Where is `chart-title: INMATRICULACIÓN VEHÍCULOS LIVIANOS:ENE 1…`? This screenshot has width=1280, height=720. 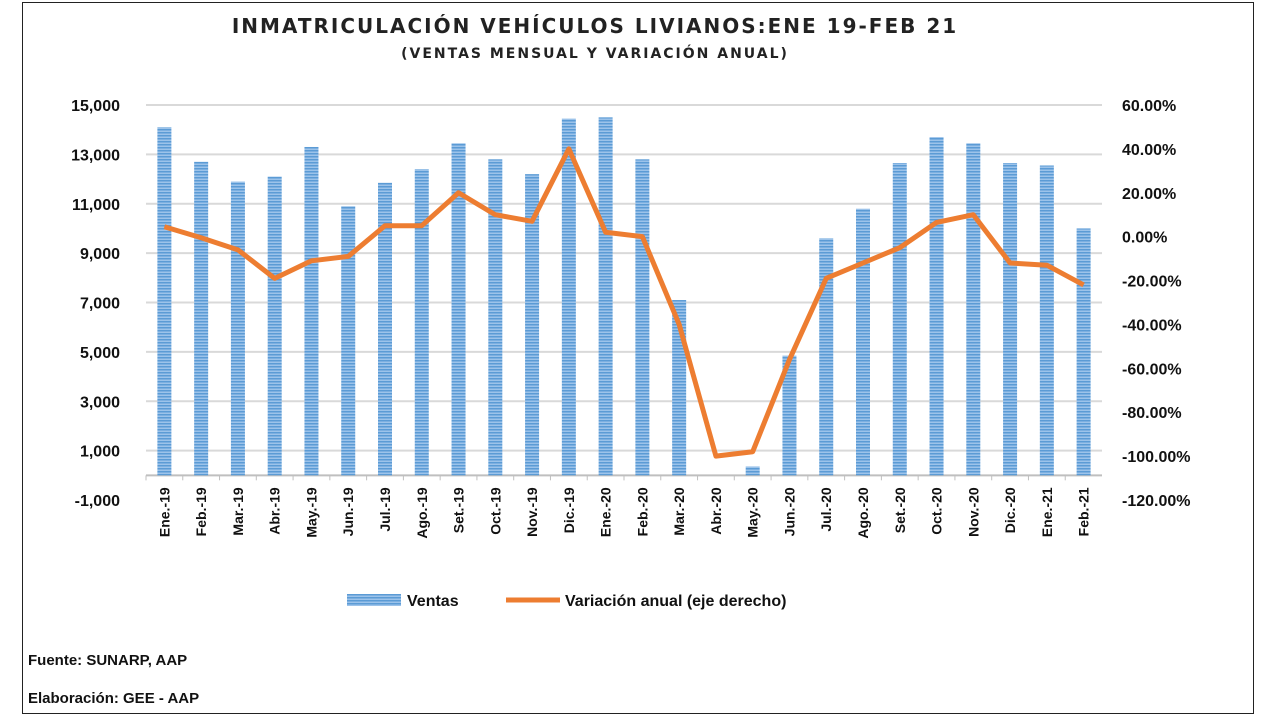
chart-title: INMATRICULACIÓN VEHÍCULOS LIVIANOS:ENE 1… is located at coordinates (595, 26).